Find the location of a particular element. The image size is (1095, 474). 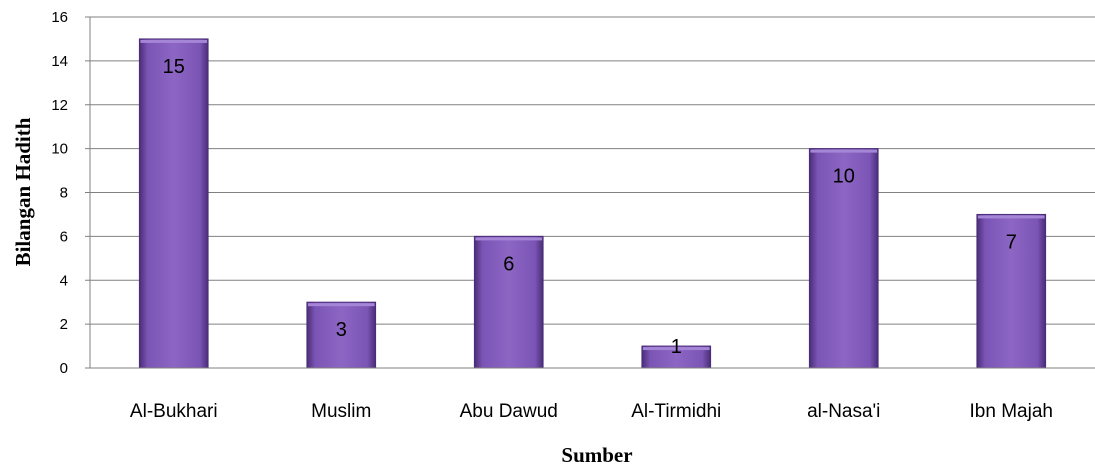

data-label: 15 is located at coordinates (174, 67).